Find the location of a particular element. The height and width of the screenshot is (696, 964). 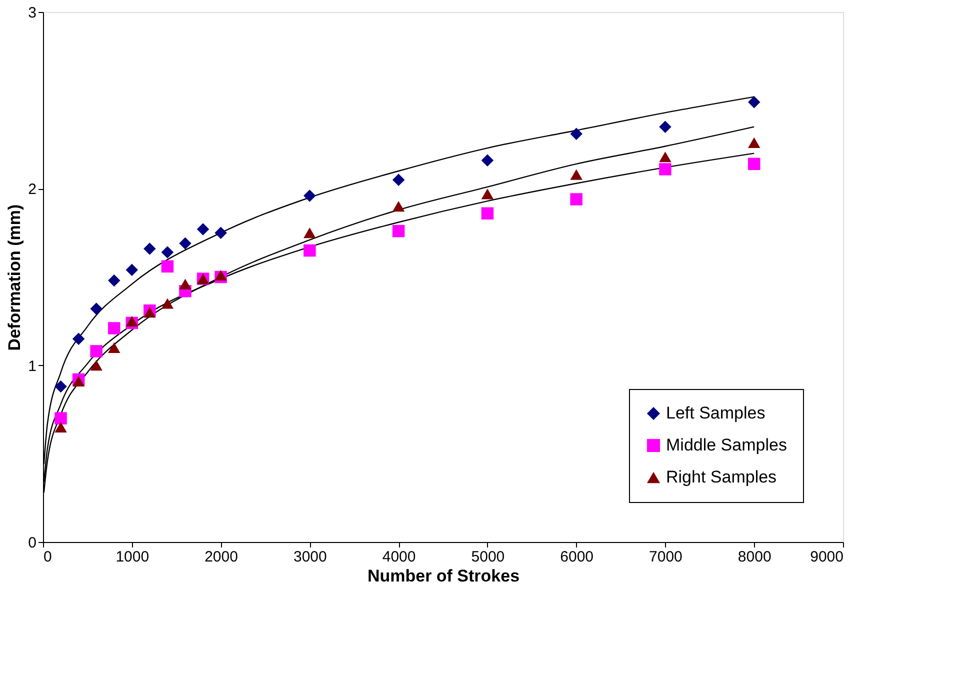

x-tick-label: 2000 is located at coordinates (221, 557).